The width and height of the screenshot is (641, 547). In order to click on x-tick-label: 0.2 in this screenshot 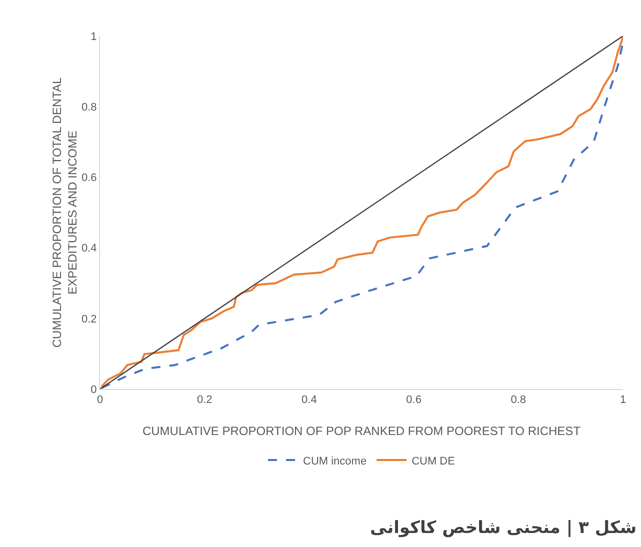, I will do `click(204, 400)`.